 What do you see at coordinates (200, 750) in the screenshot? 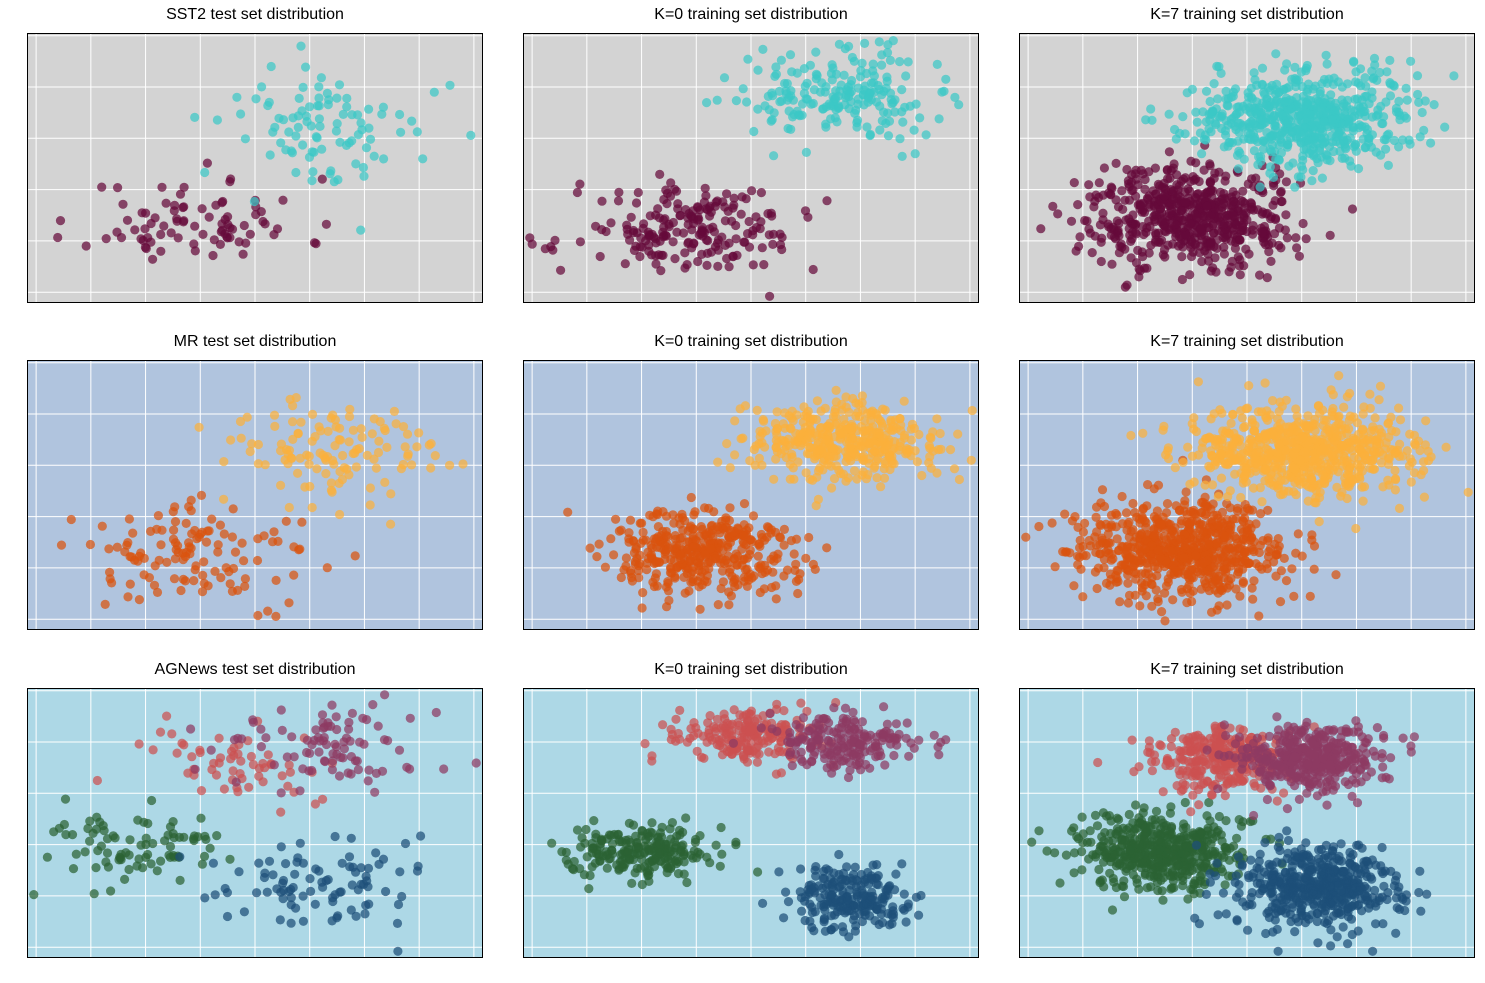
I see `scatter-point-business` at bounding box center [200, 750].